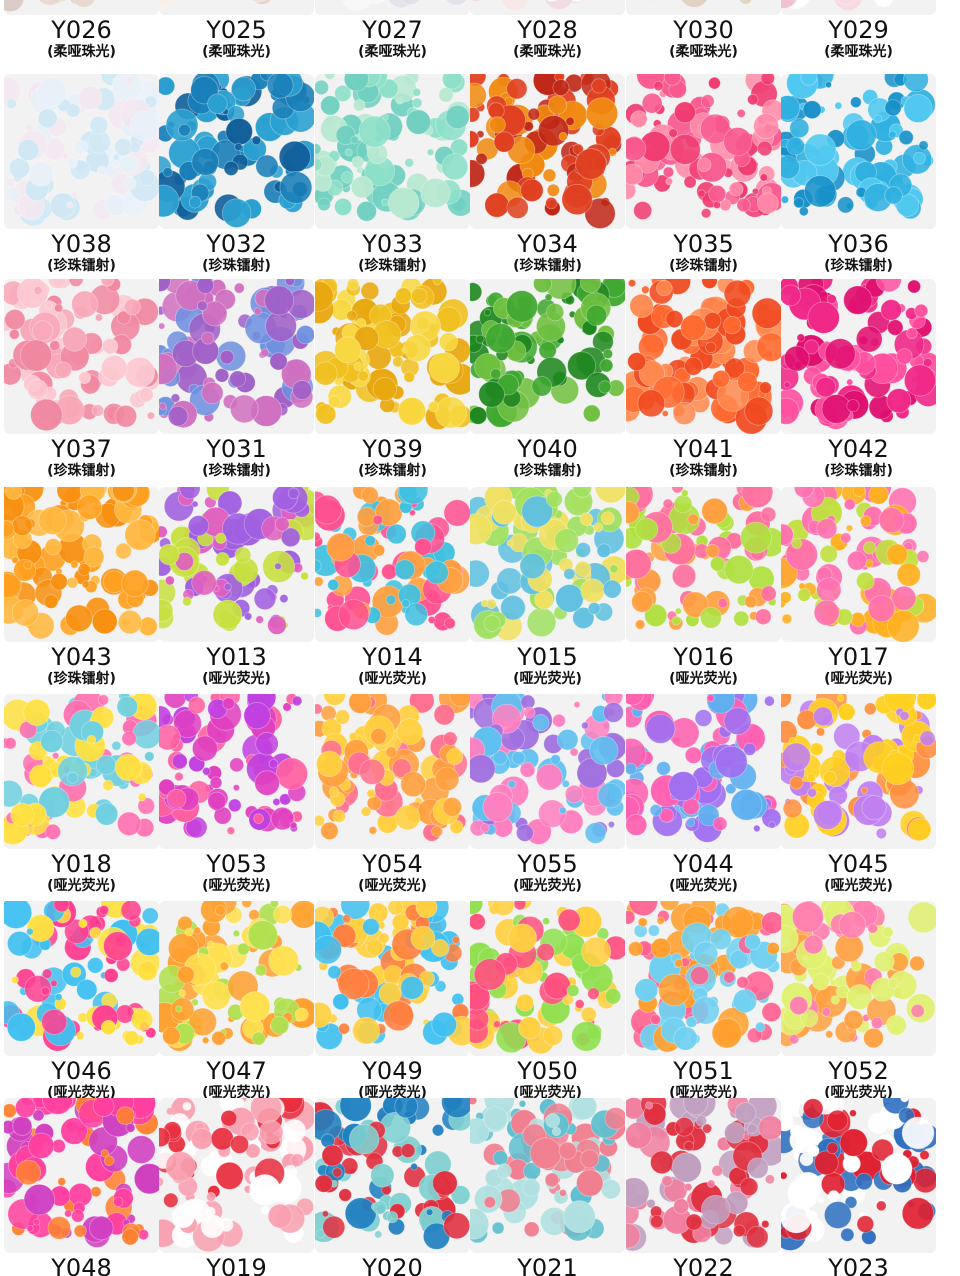 This screenshot has width=960, height=1276. What do you see at coordinates (547, 678) in the screenshot?
I see `product-note: (哑光荧光)` at bounding box center [547, 678].